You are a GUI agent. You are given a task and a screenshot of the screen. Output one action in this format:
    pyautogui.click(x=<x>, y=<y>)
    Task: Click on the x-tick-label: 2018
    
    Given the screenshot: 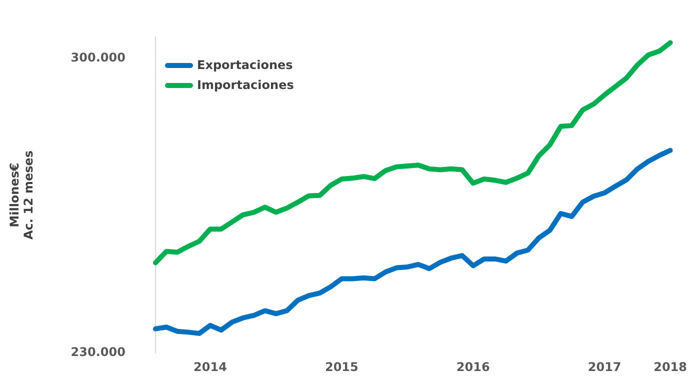 What is the action you would take?
    pyautogui.click(x=671, y=367)
    